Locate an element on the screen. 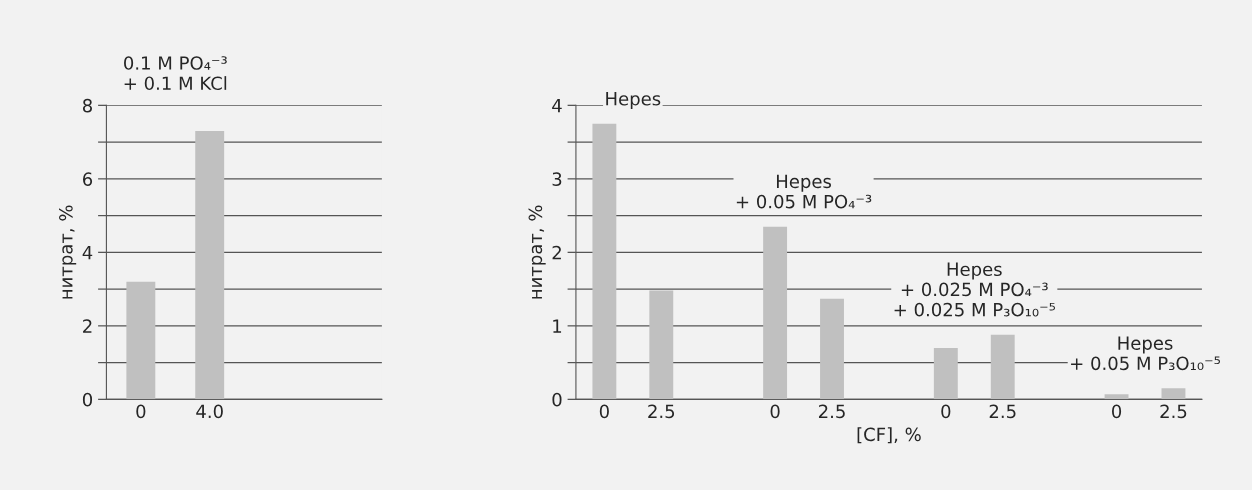  annotation: Hepes is located at coordinates (633, 101).